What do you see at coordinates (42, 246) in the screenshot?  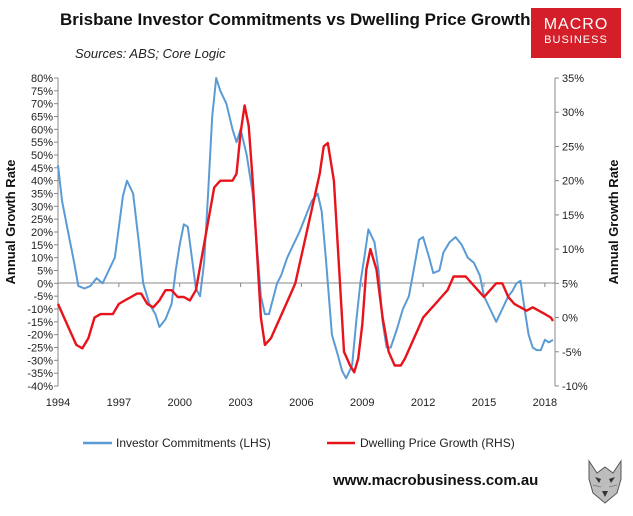 I see `y-tick-label-left: 15%` at bounding box center [42, 246].